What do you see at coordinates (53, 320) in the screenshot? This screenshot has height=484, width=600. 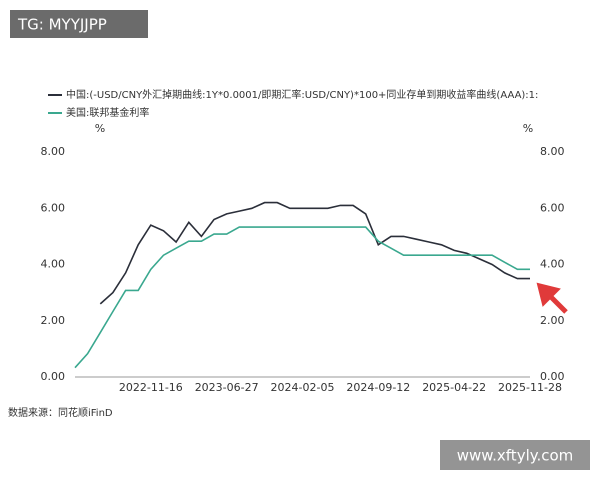 I see `y-tick-label: 2.00` at bounding box center [53, 320].